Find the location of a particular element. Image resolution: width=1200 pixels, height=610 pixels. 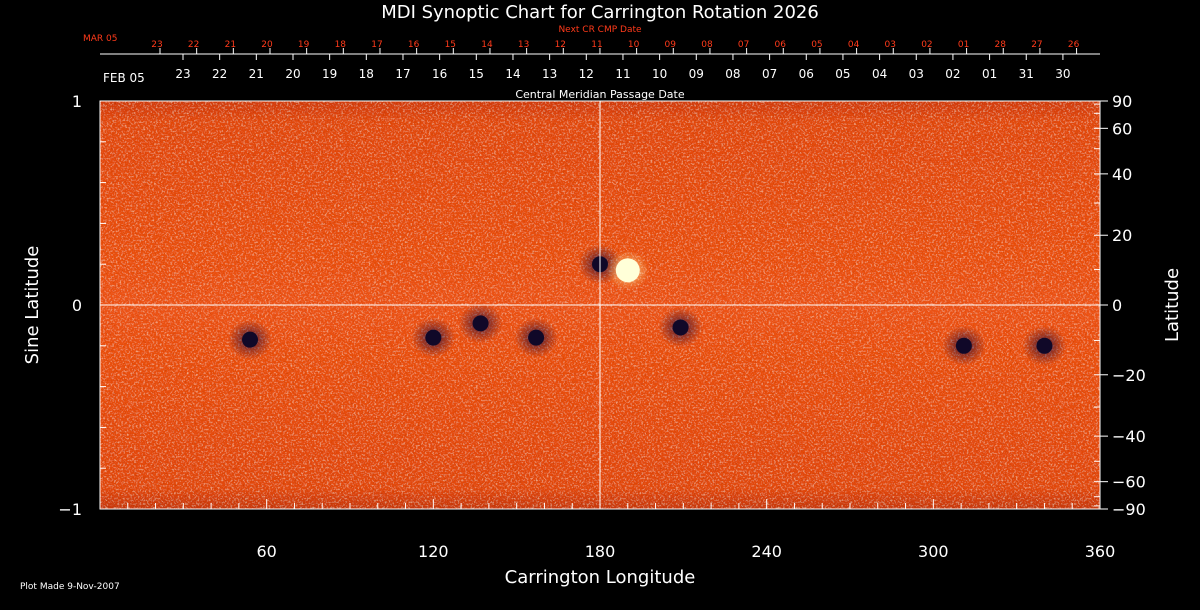

cmp-date-label: 02 is located at coordinates (952, 74).